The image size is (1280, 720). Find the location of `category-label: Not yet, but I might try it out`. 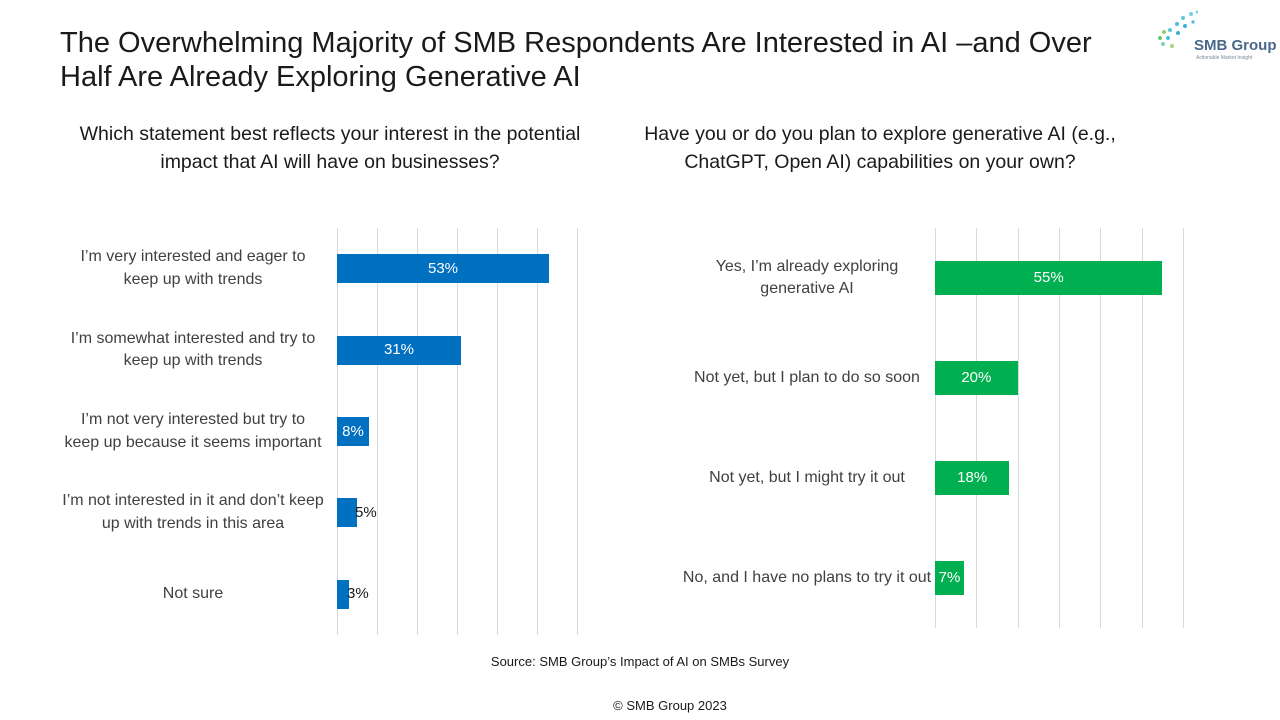

category-label: Not yet, but I might try it out is located at coordinates (807, 477).